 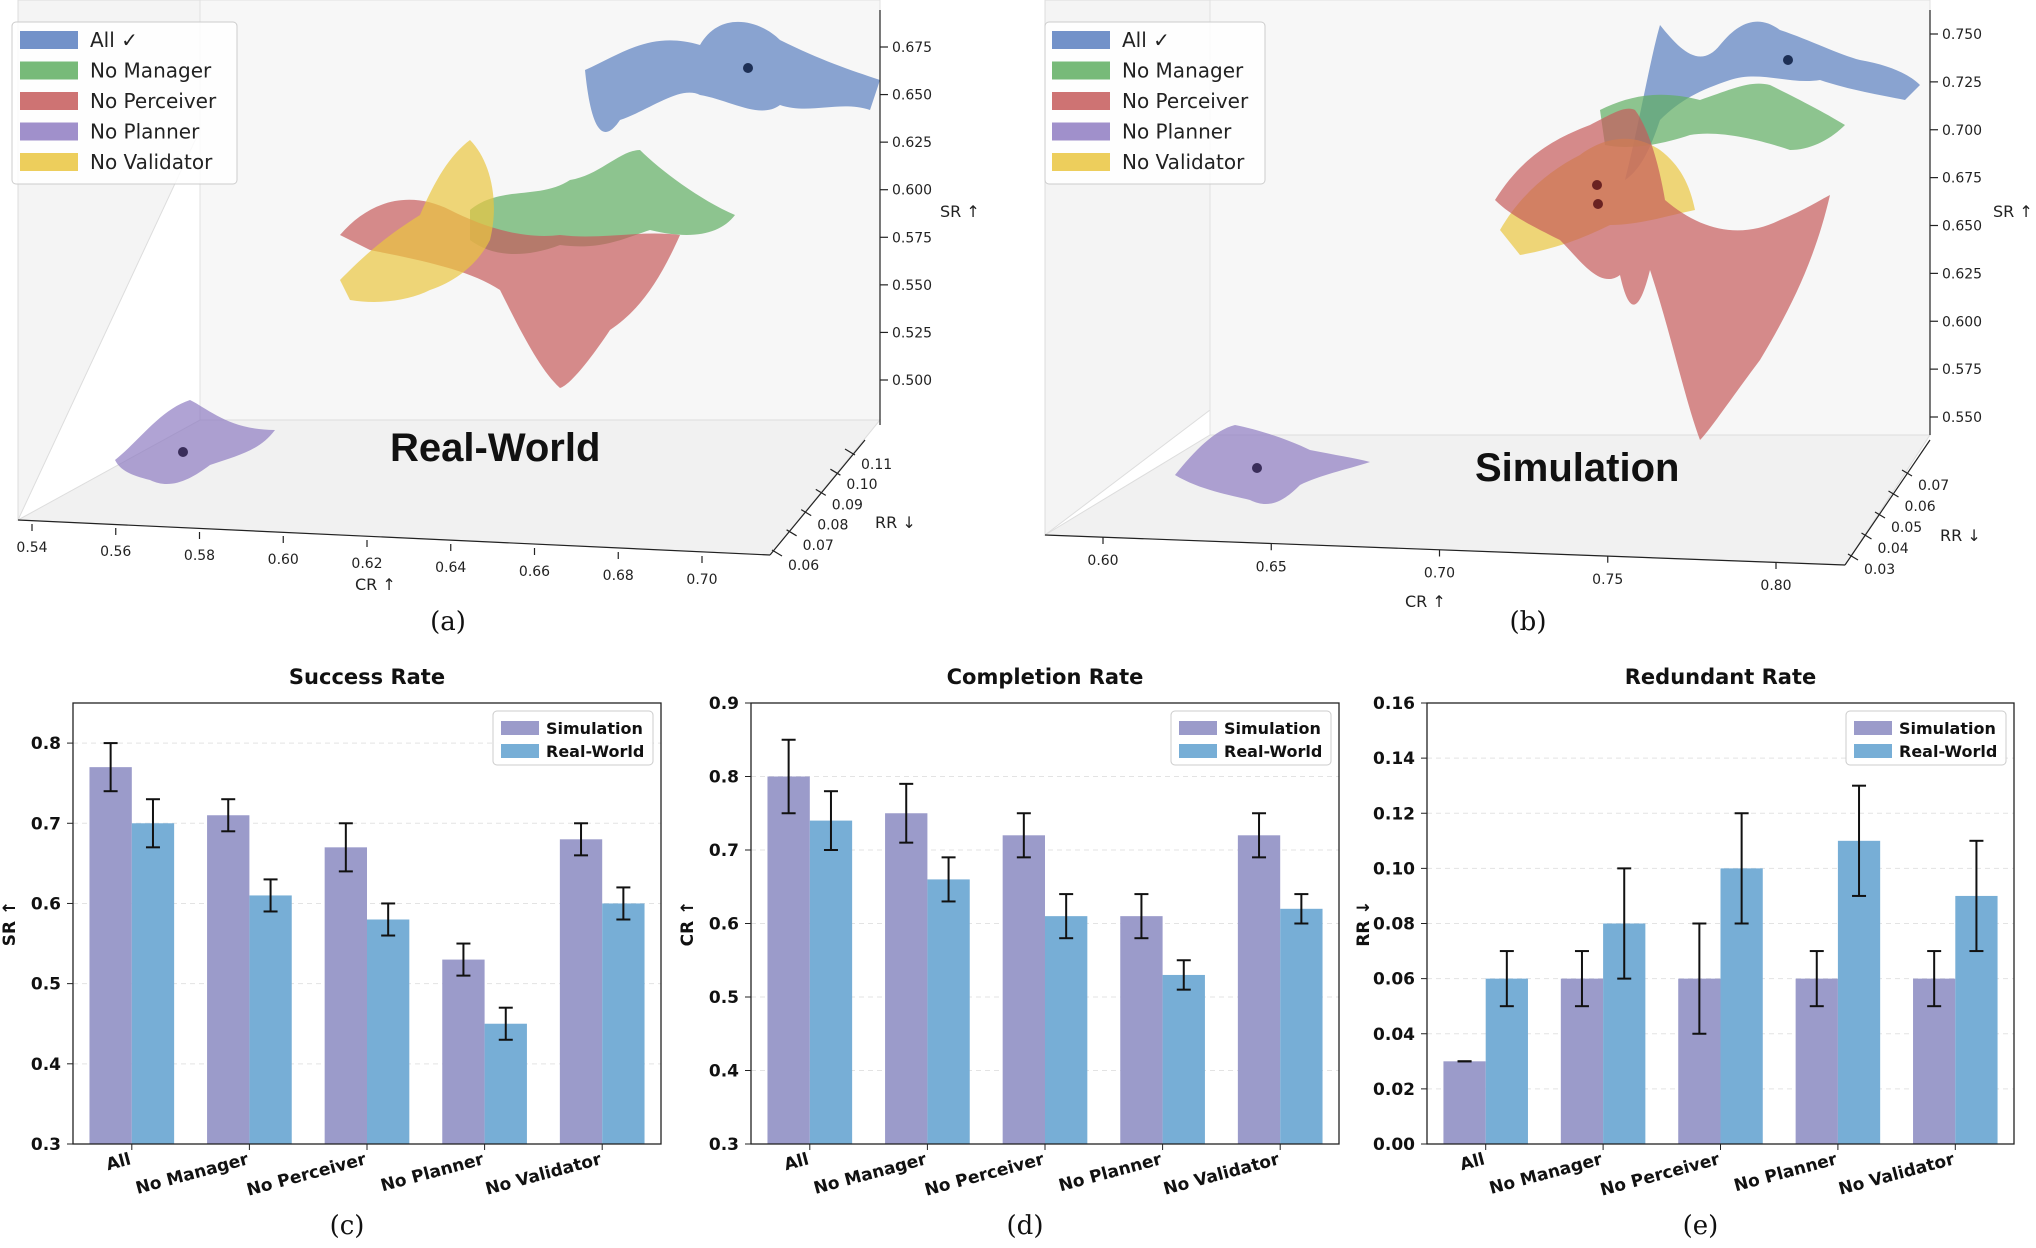 I want to click on y-axis-label: SR ↑, so click(x=10, y=924).